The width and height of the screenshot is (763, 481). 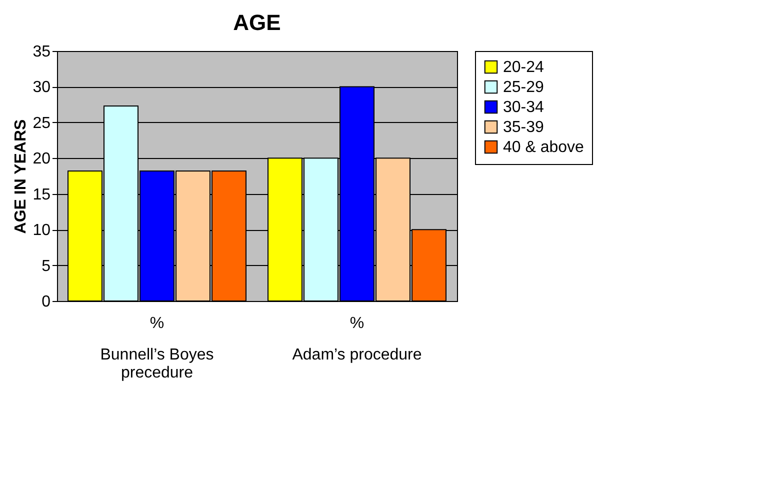 I want to click on x-tick-label: Bunnell’s Boyes precedure, so click(x=157, y=364).